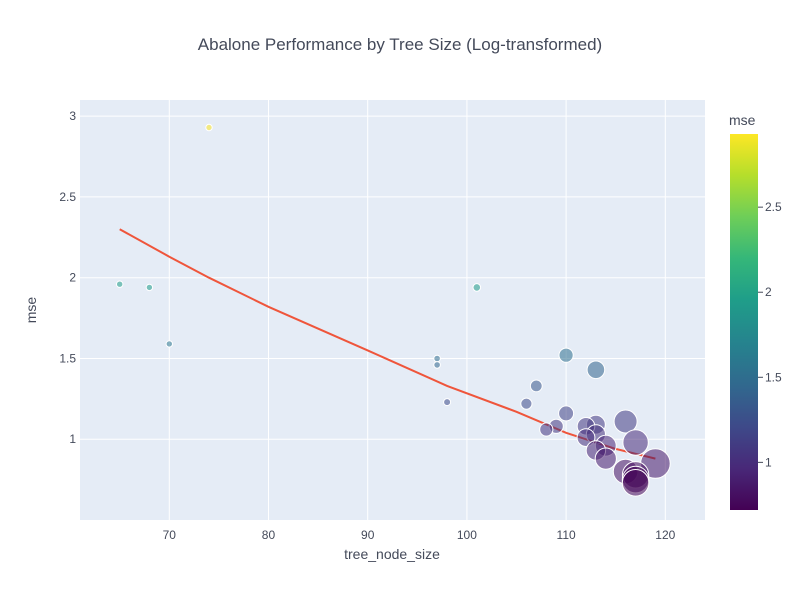 Image resolution: width=800 pixels, height=600 pixels. What do you see at coordinates (744, 322) in the screenshot?
I see `colorbar` at bounding box center [744, 322].